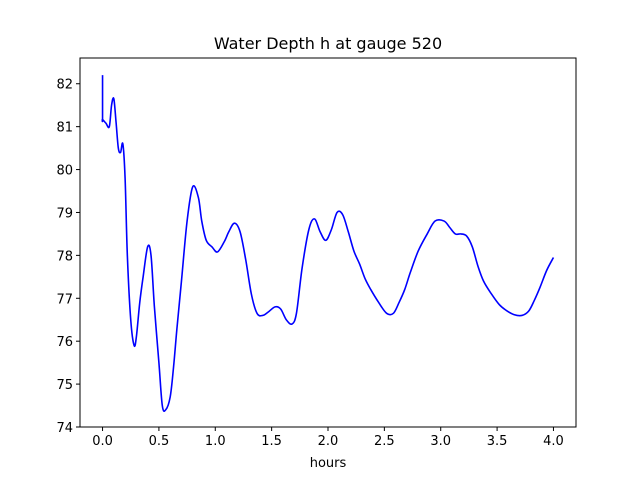 The image size is (640, 480). I want to click on x-tick-label: 3.0, so click(440, 441).